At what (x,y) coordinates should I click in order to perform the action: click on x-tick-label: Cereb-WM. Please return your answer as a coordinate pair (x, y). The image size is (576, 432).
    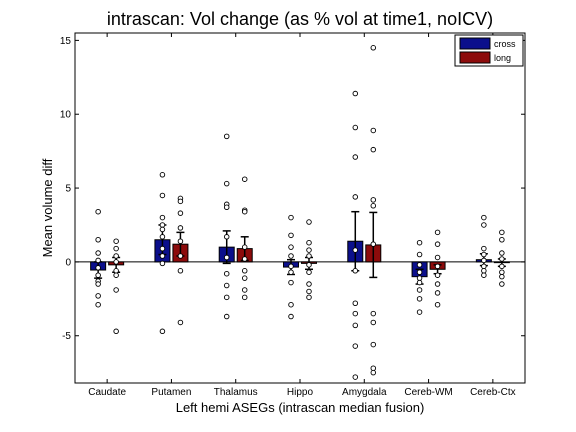
    Looking at the image, I should click on (428, 392).